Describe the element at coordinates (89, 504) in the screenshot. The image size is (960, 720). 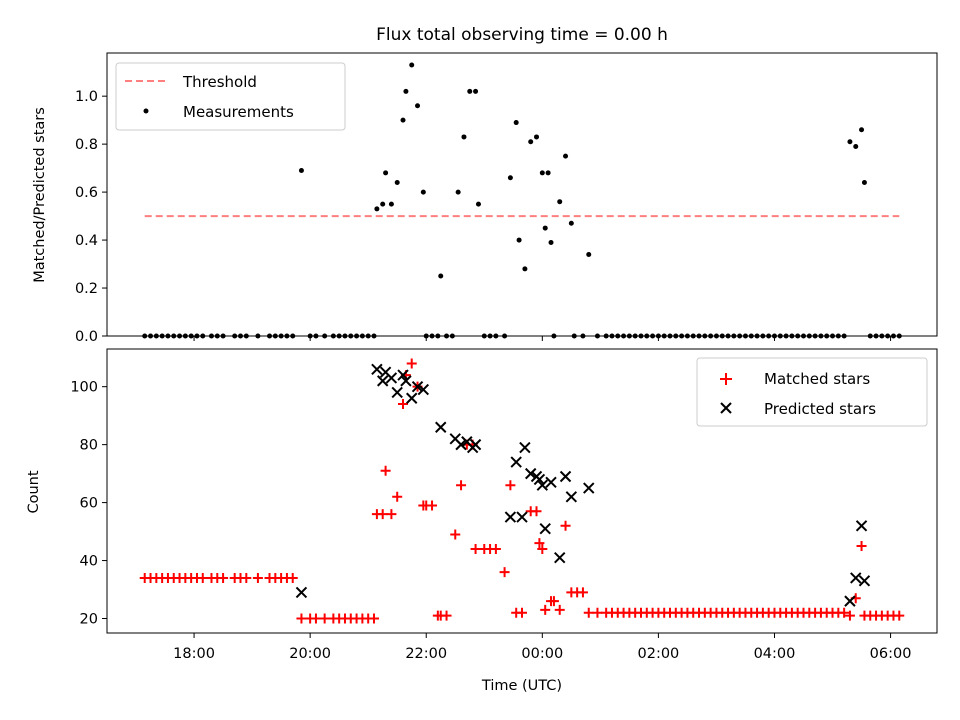
I see `y-tick-label: 60` at that location.